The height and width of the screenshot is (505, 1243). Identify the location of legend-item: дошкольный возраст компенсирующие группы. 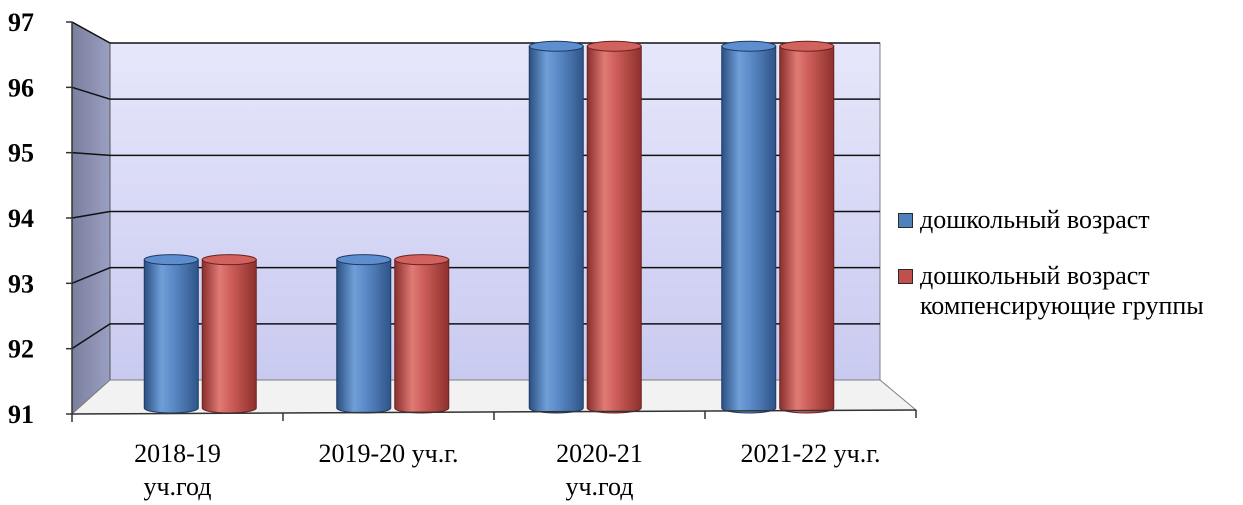
(1068, 291).